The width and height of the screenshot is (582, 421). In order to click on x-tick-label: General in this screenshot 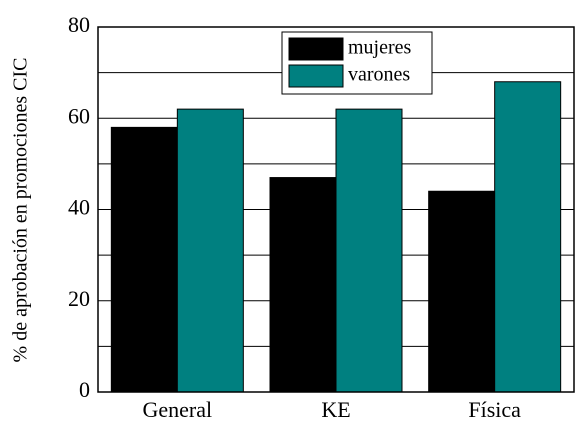, I will do `click(178, 409)`.